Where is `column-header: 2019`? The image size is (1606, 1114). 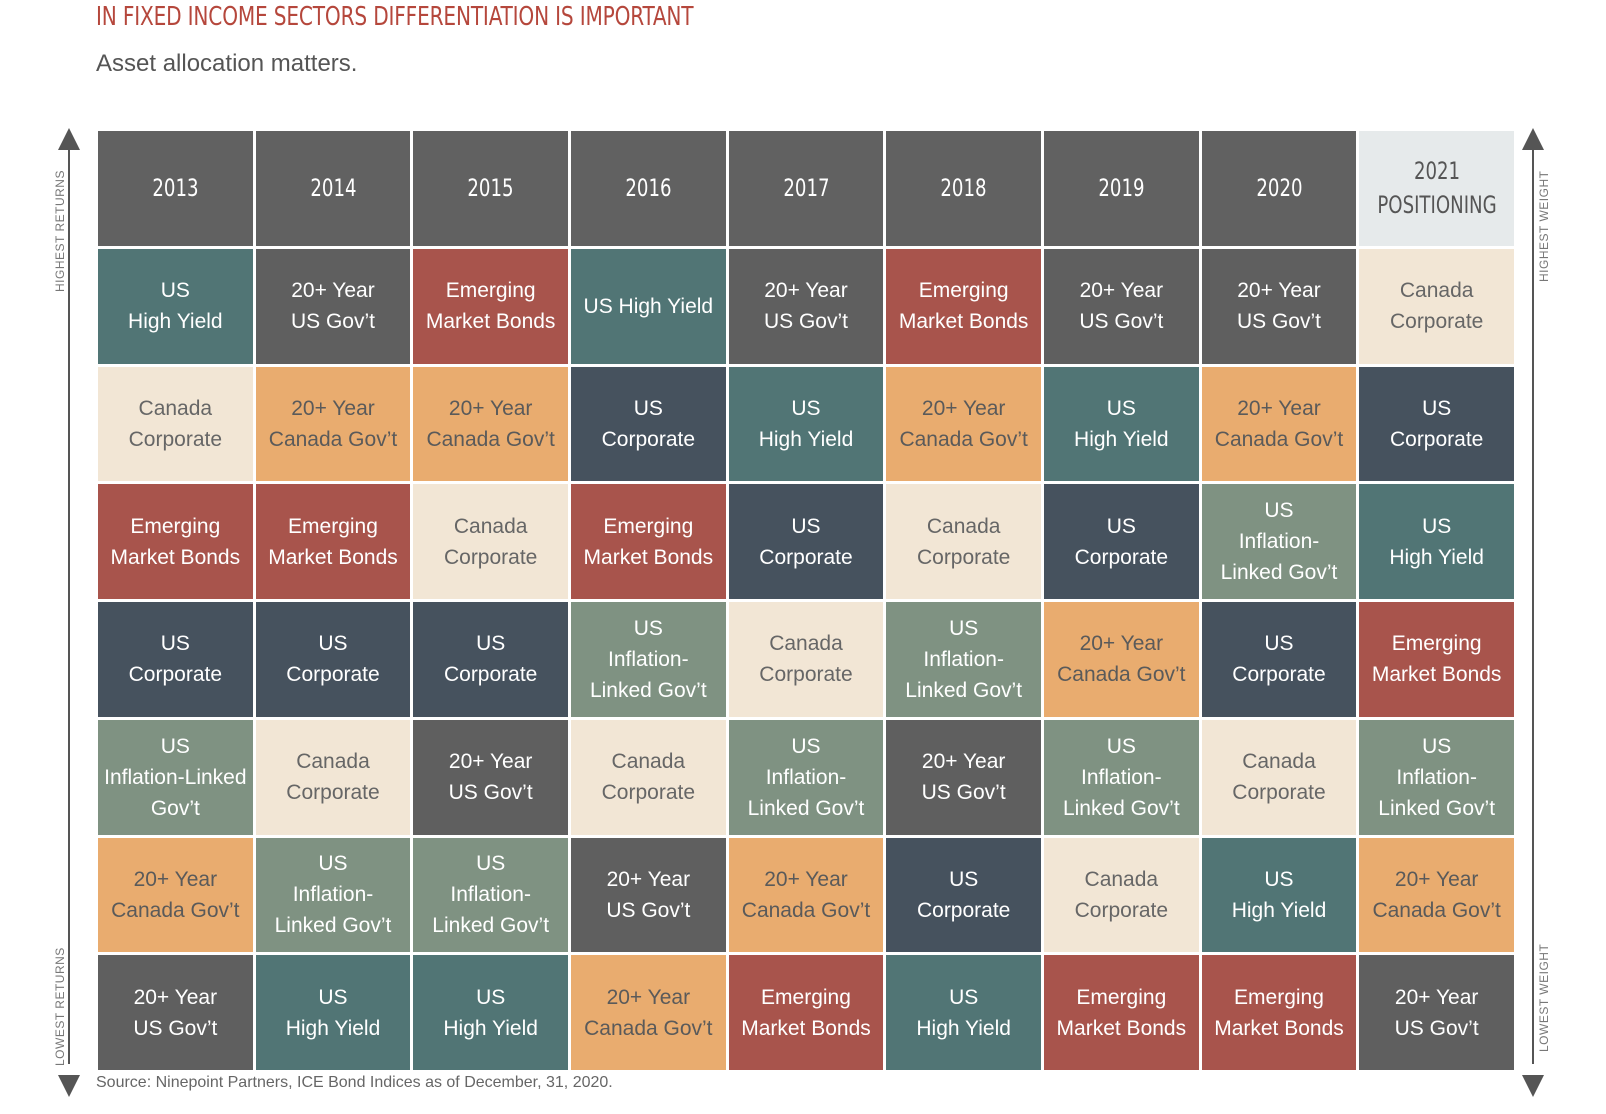
column-header: 2019 is located at coordinates (1121, 188).